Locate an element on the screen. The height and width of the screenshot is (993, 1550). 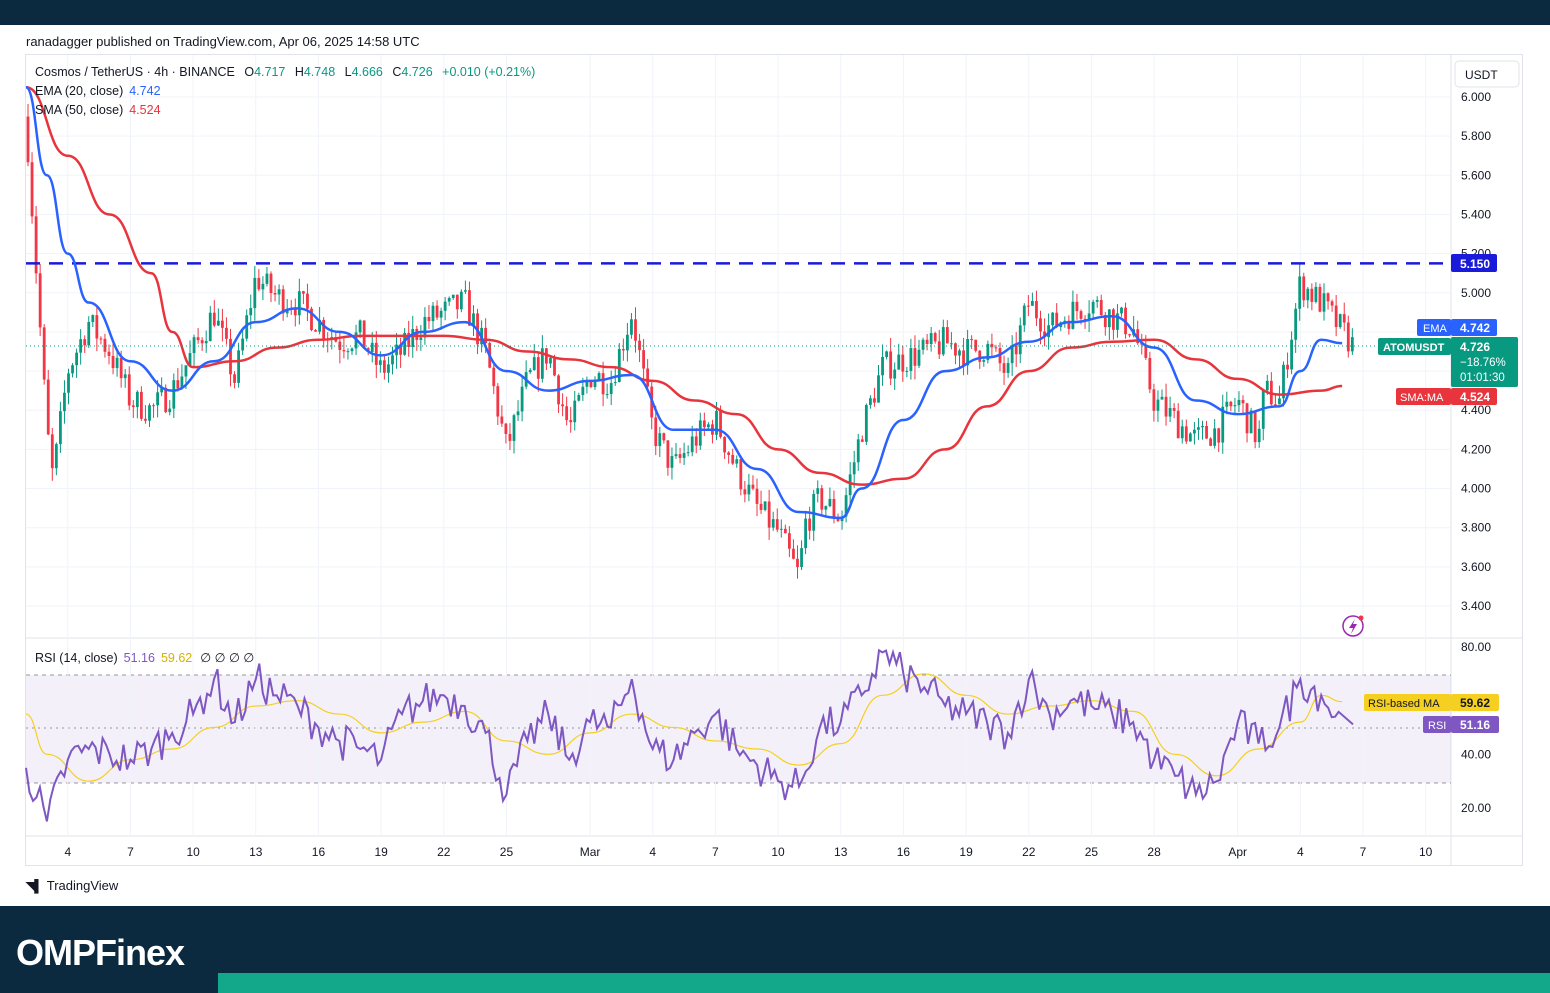
rsi-ma-tag is located at coordinates (1407, 702).